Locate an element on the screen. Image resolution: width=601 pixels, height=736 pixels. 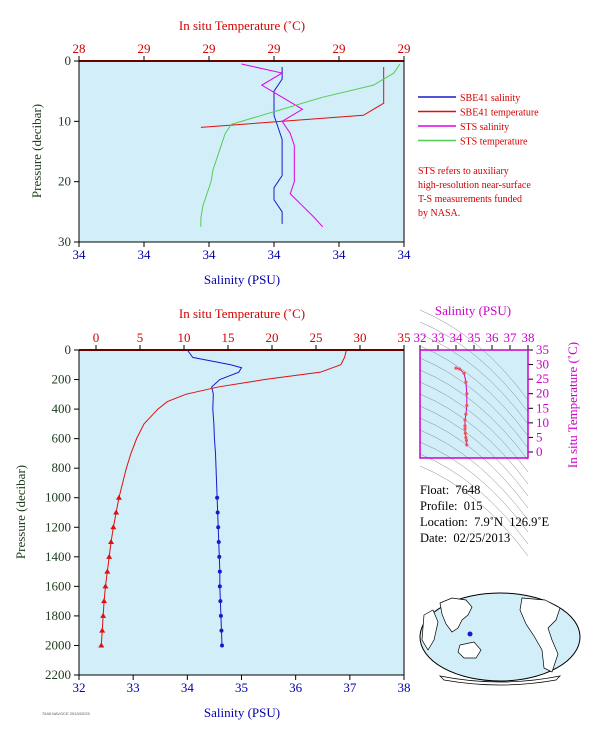
bot-pres-tick-label: 1800 is located at coordinates (58, 615).